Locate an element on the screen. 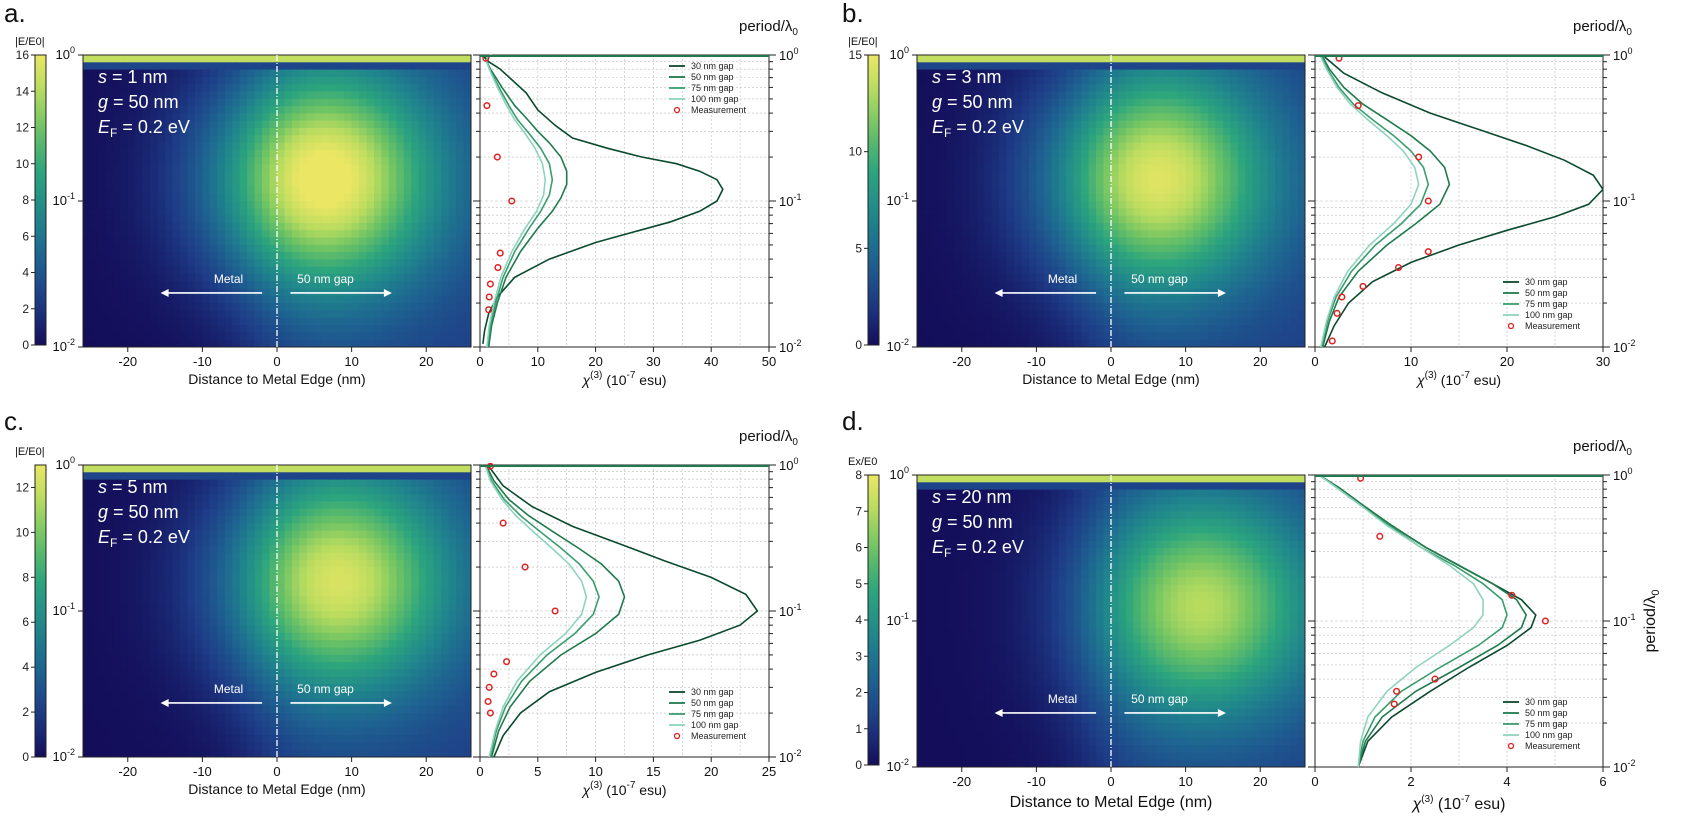  colorbar-tick-label: 14 is located at coordinates (23, 91).